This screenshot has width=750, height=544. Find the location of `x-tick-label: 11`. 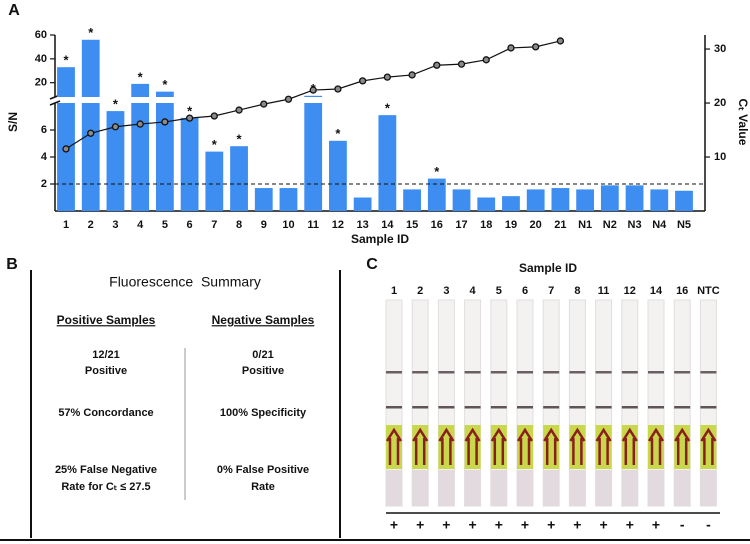

x-tick-label: 11 is located at coordinates (313, 225).